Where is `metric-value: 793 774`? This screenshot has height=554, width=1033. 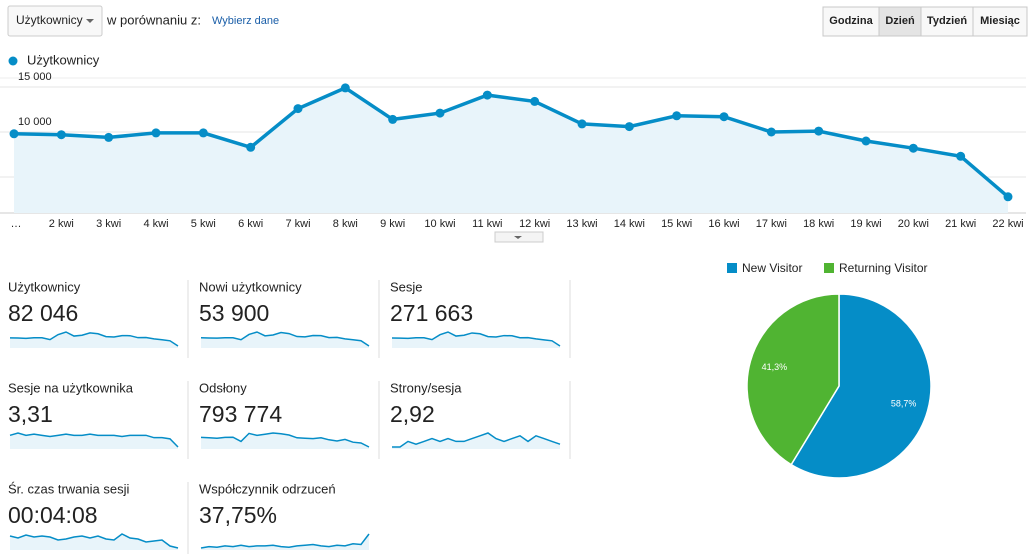 metric-value: 793 774 is located at coordinates (240, 414).